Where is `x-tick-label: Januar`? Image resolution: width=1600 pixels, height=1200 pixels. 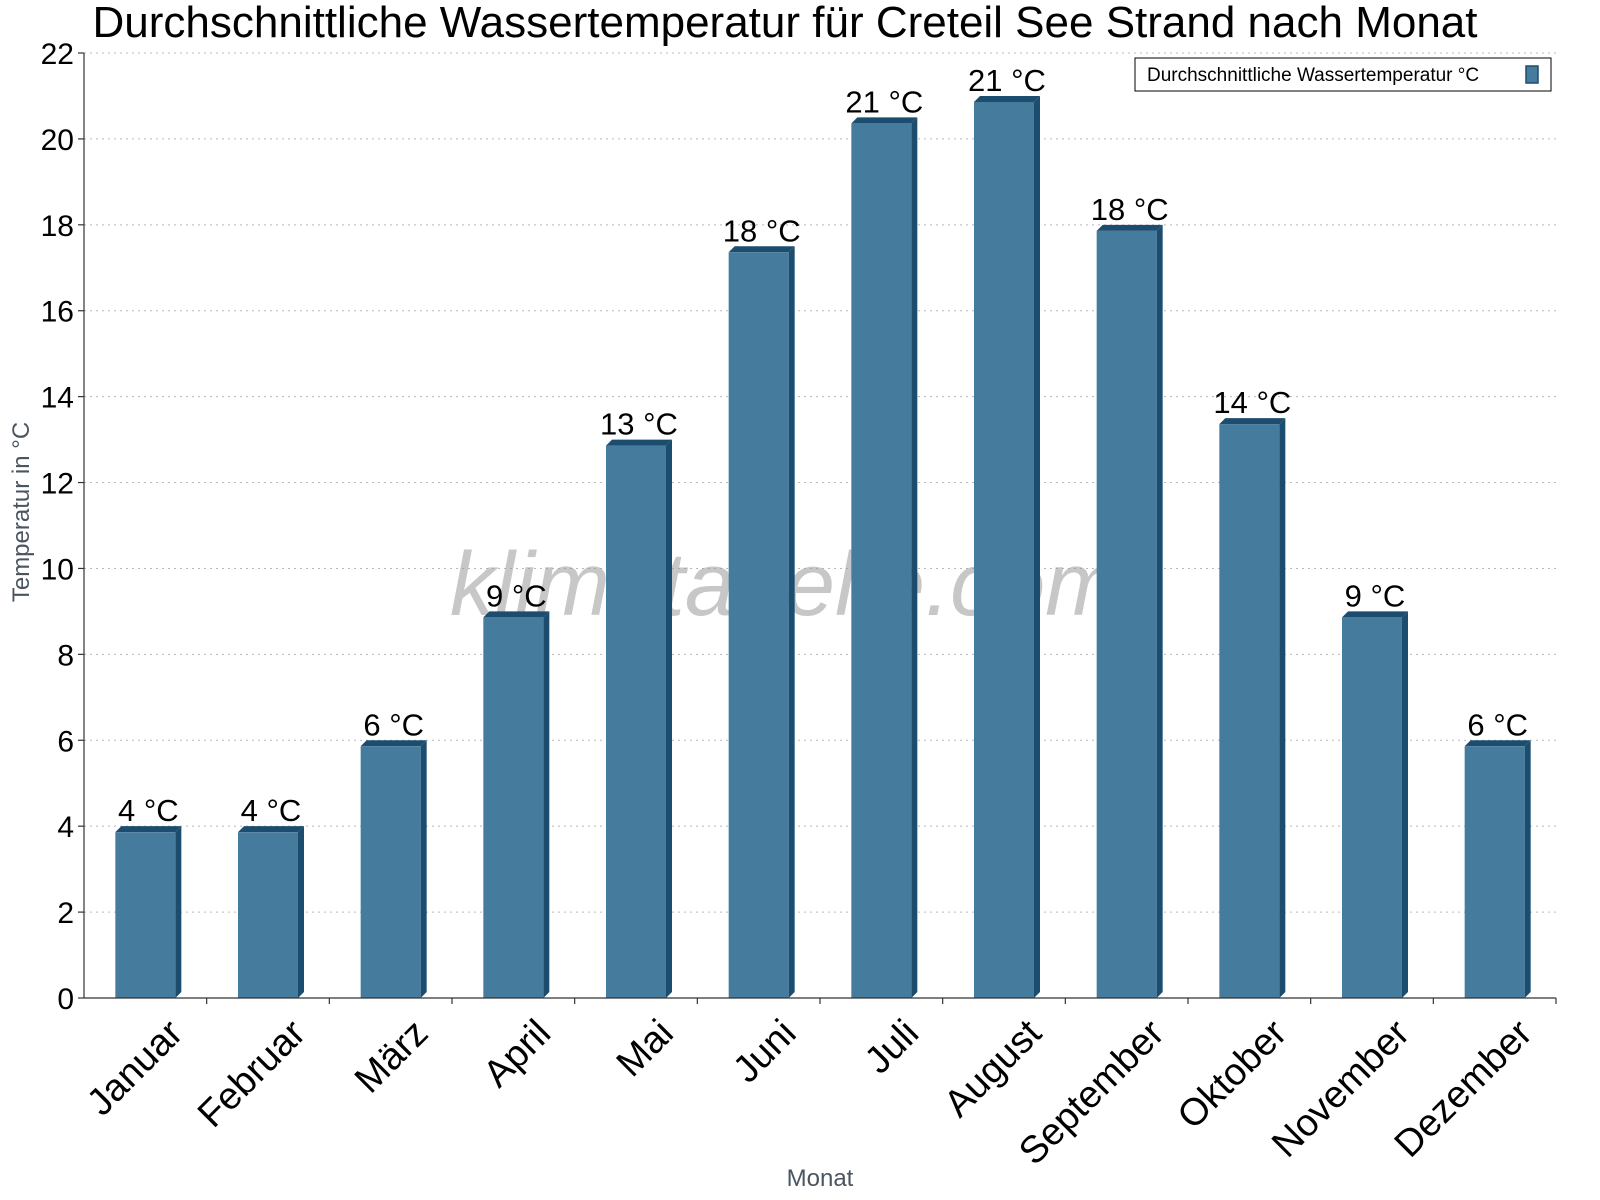
x-tick-label: Januar is located at coordinates (135, 1068).